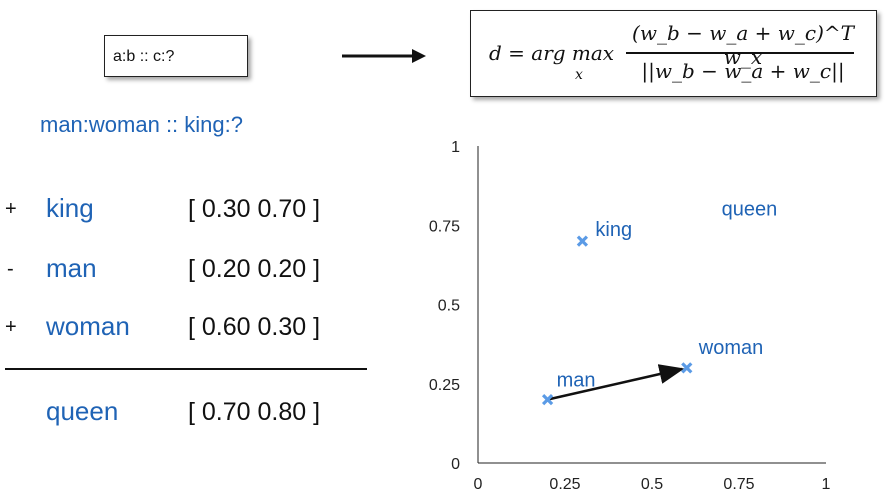 Image resolution: width=891 pixels, height=499 pixels. What do you see at coordinates (384, 56) in the screenshot?
I see `right-arrow-icon` at bounding box center [384, 56].